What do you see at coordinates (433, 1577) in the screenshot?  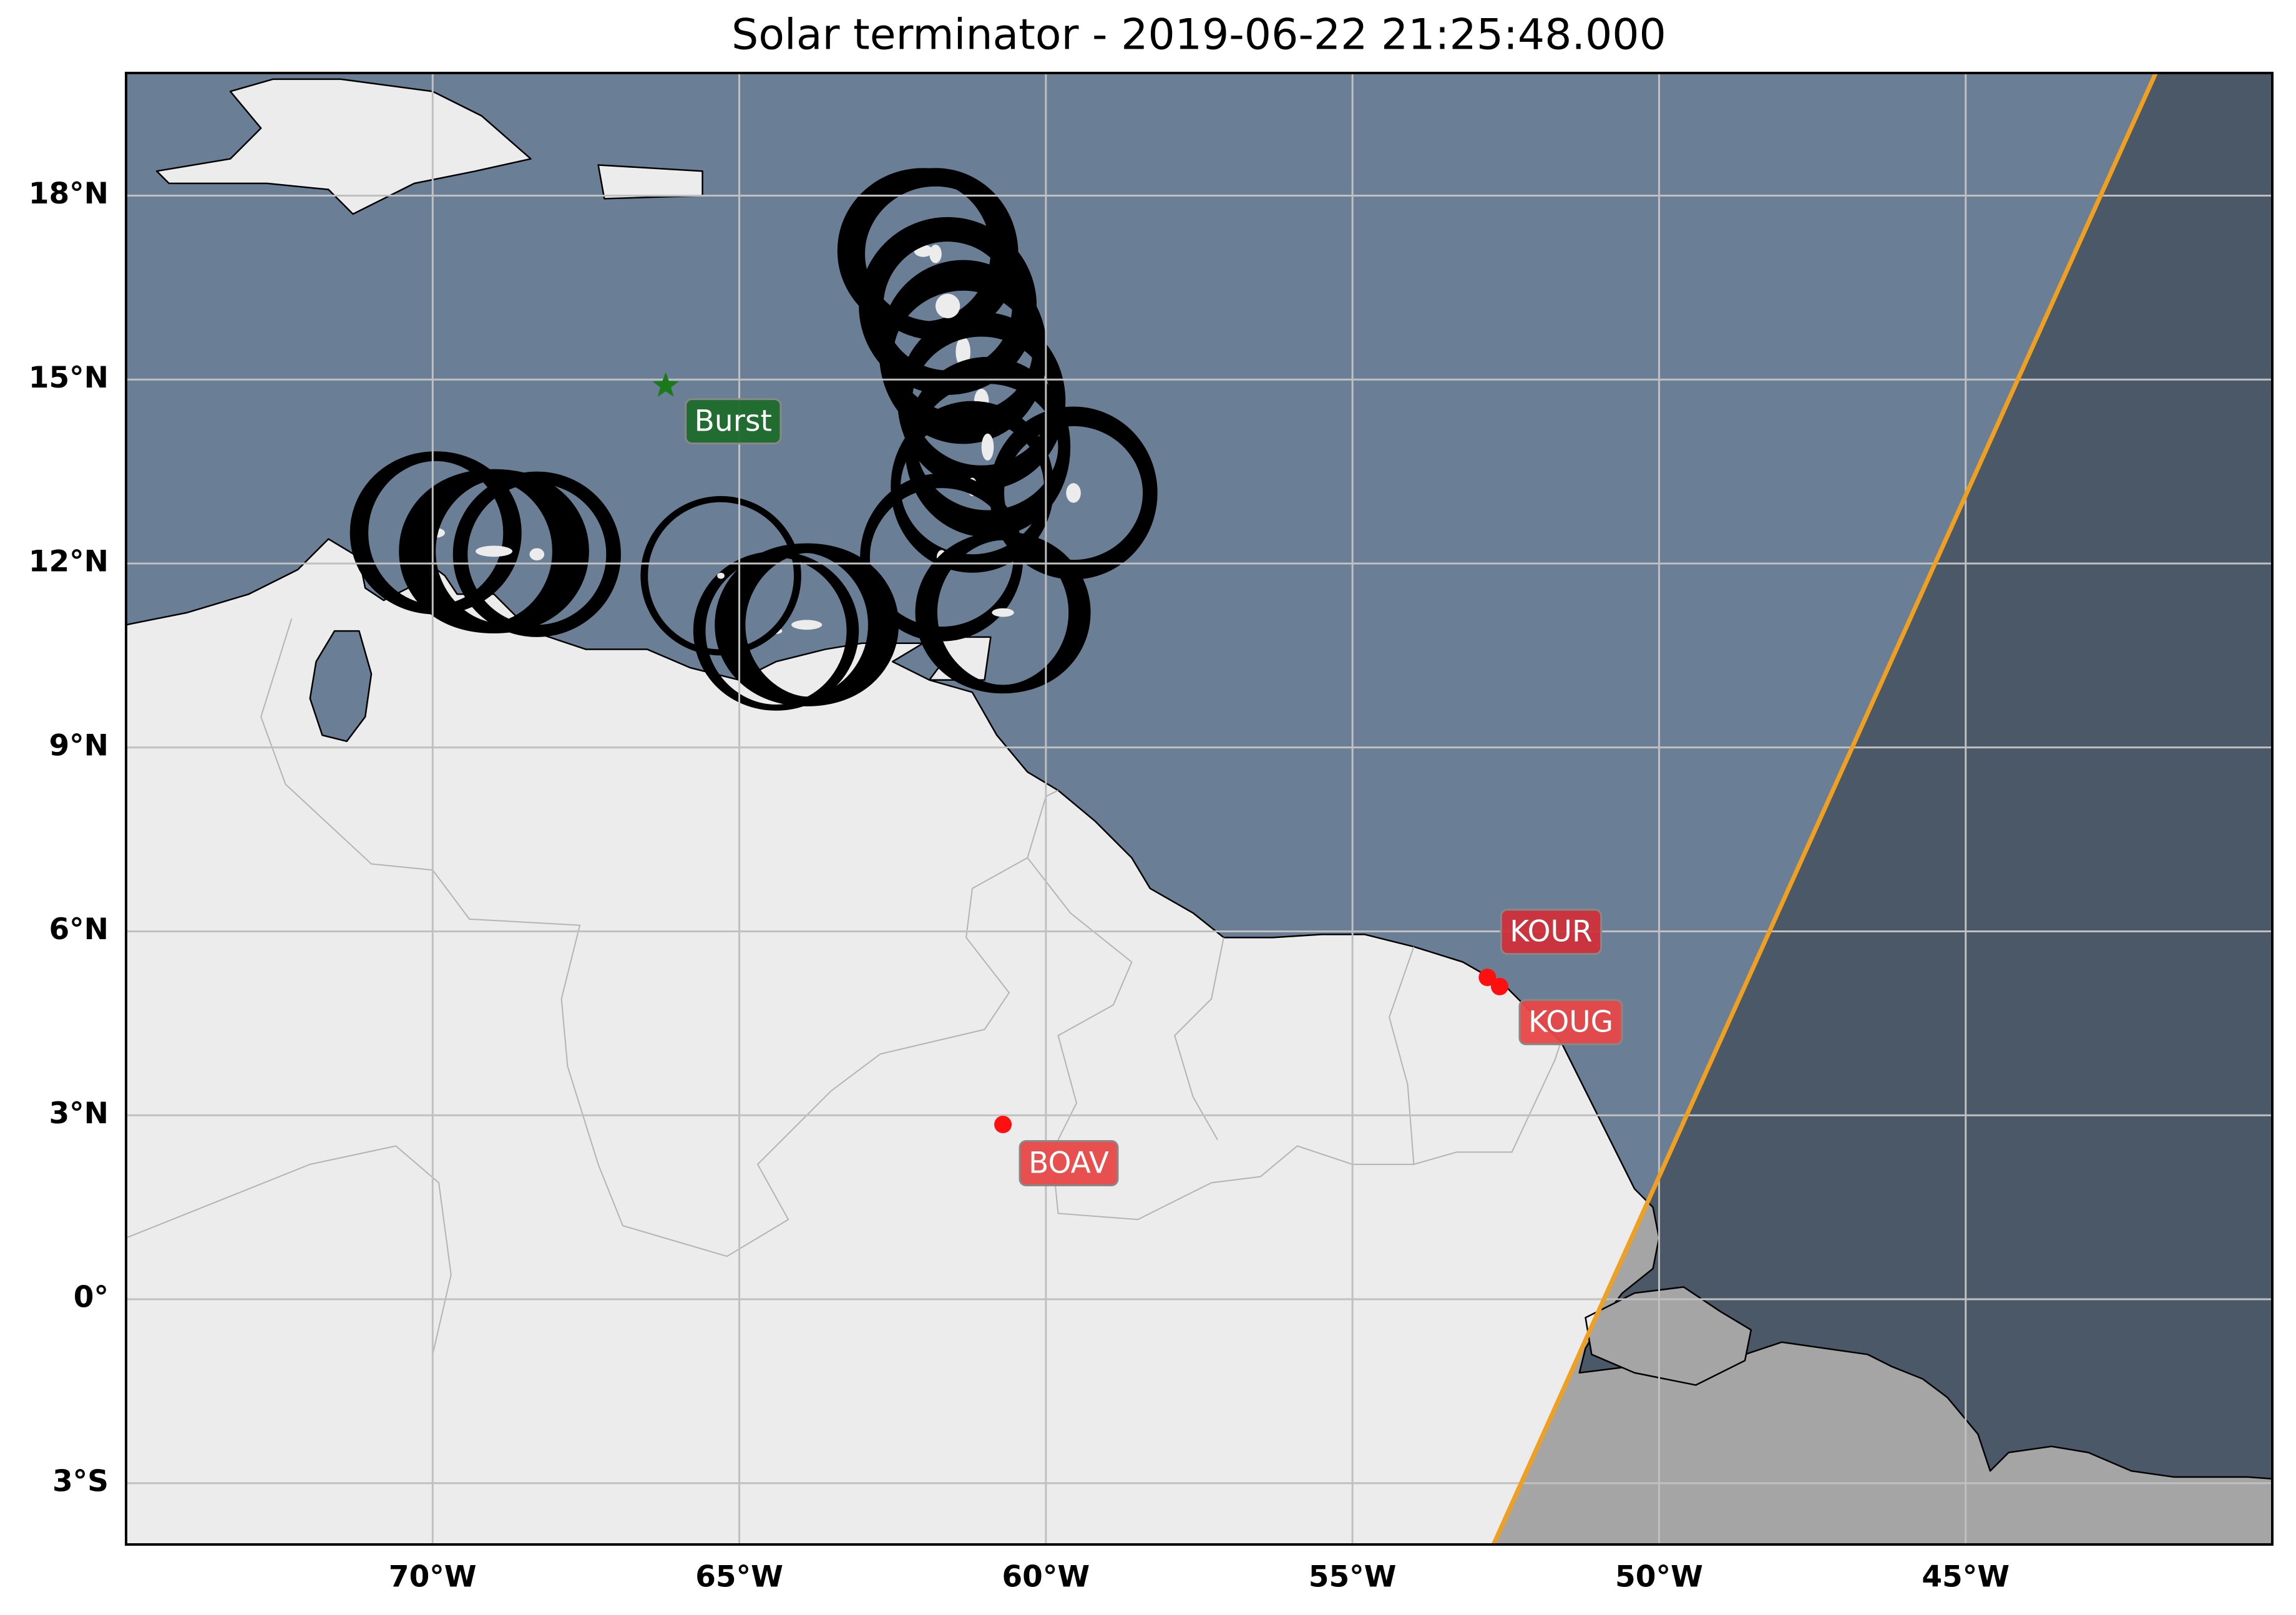 I see `x-tick-label: 70°W` at bounding box center [433, 1577].